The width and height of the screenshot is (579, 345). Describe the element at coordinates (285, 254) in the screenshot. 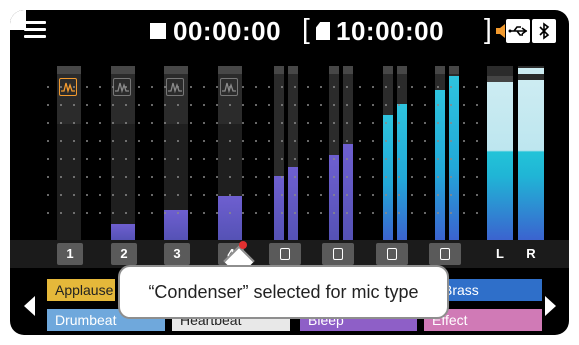

I see `channel-usb-button` at that location.